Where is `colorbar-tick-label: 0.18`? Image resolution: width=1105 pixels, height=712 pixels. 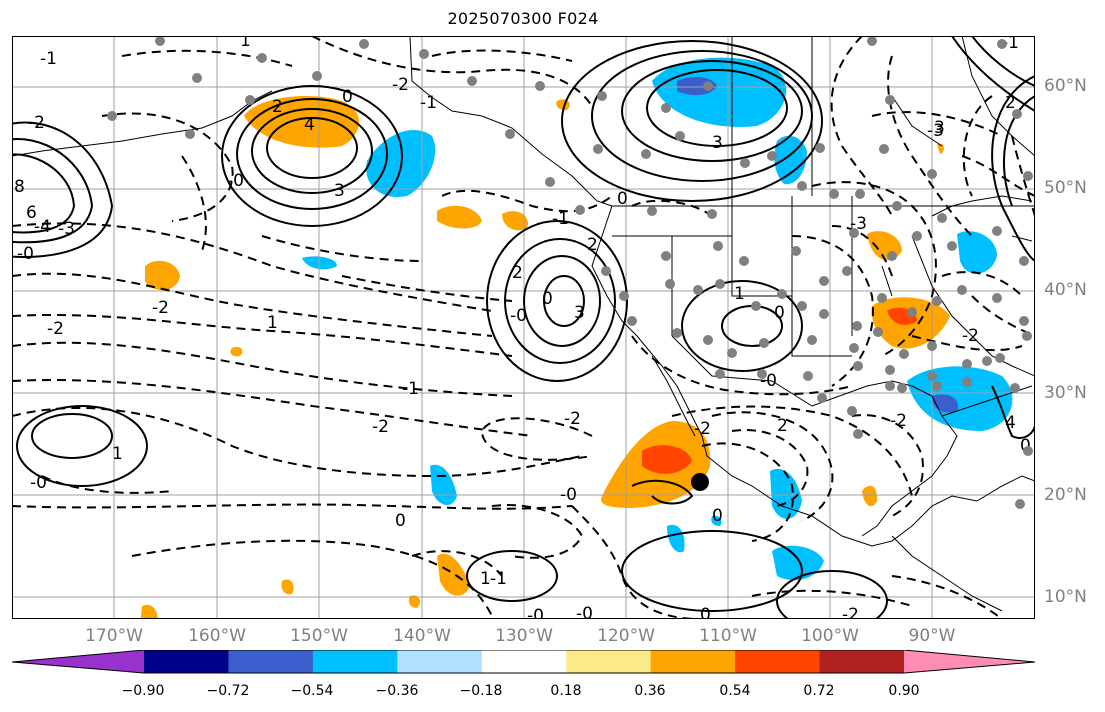 colorbar-tick-label: 0.18 is located at coordinates (566, 691).